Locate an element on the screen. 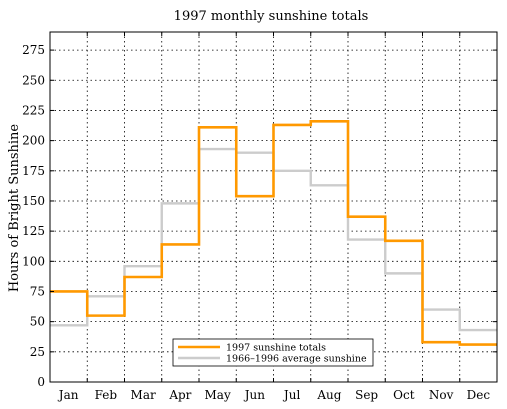 This screenshot has width=507, height=409. y-tick-label: 50 is located at coordinates (37, 322).